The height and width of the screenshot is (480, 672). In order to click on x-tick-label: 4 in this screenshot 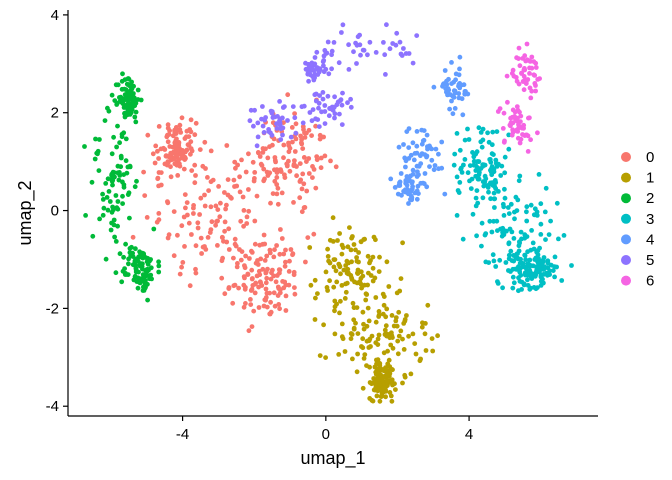, I will do `click(469, 434)`.